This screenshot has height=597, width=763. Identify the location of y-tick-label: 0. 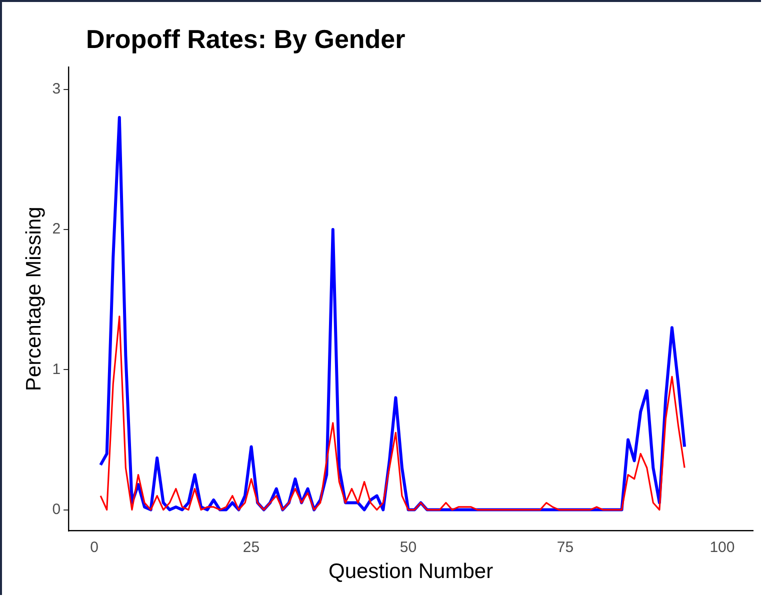
(56, 509).